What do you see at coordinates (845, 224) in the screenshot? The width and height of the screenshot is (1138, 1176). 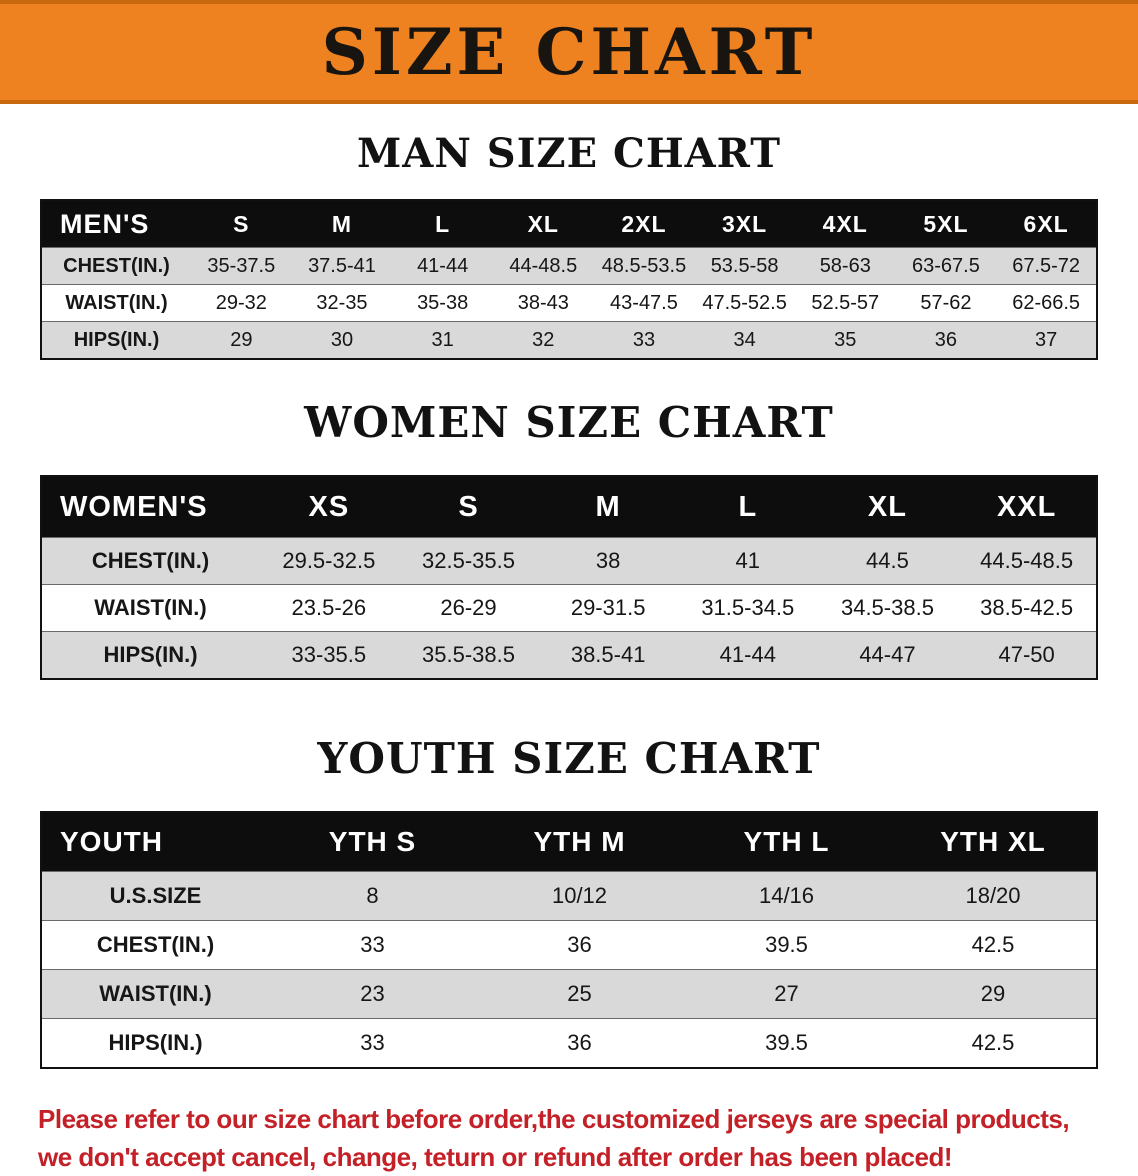 I see `column-header: 4XL` at bounding box center [845, 224].